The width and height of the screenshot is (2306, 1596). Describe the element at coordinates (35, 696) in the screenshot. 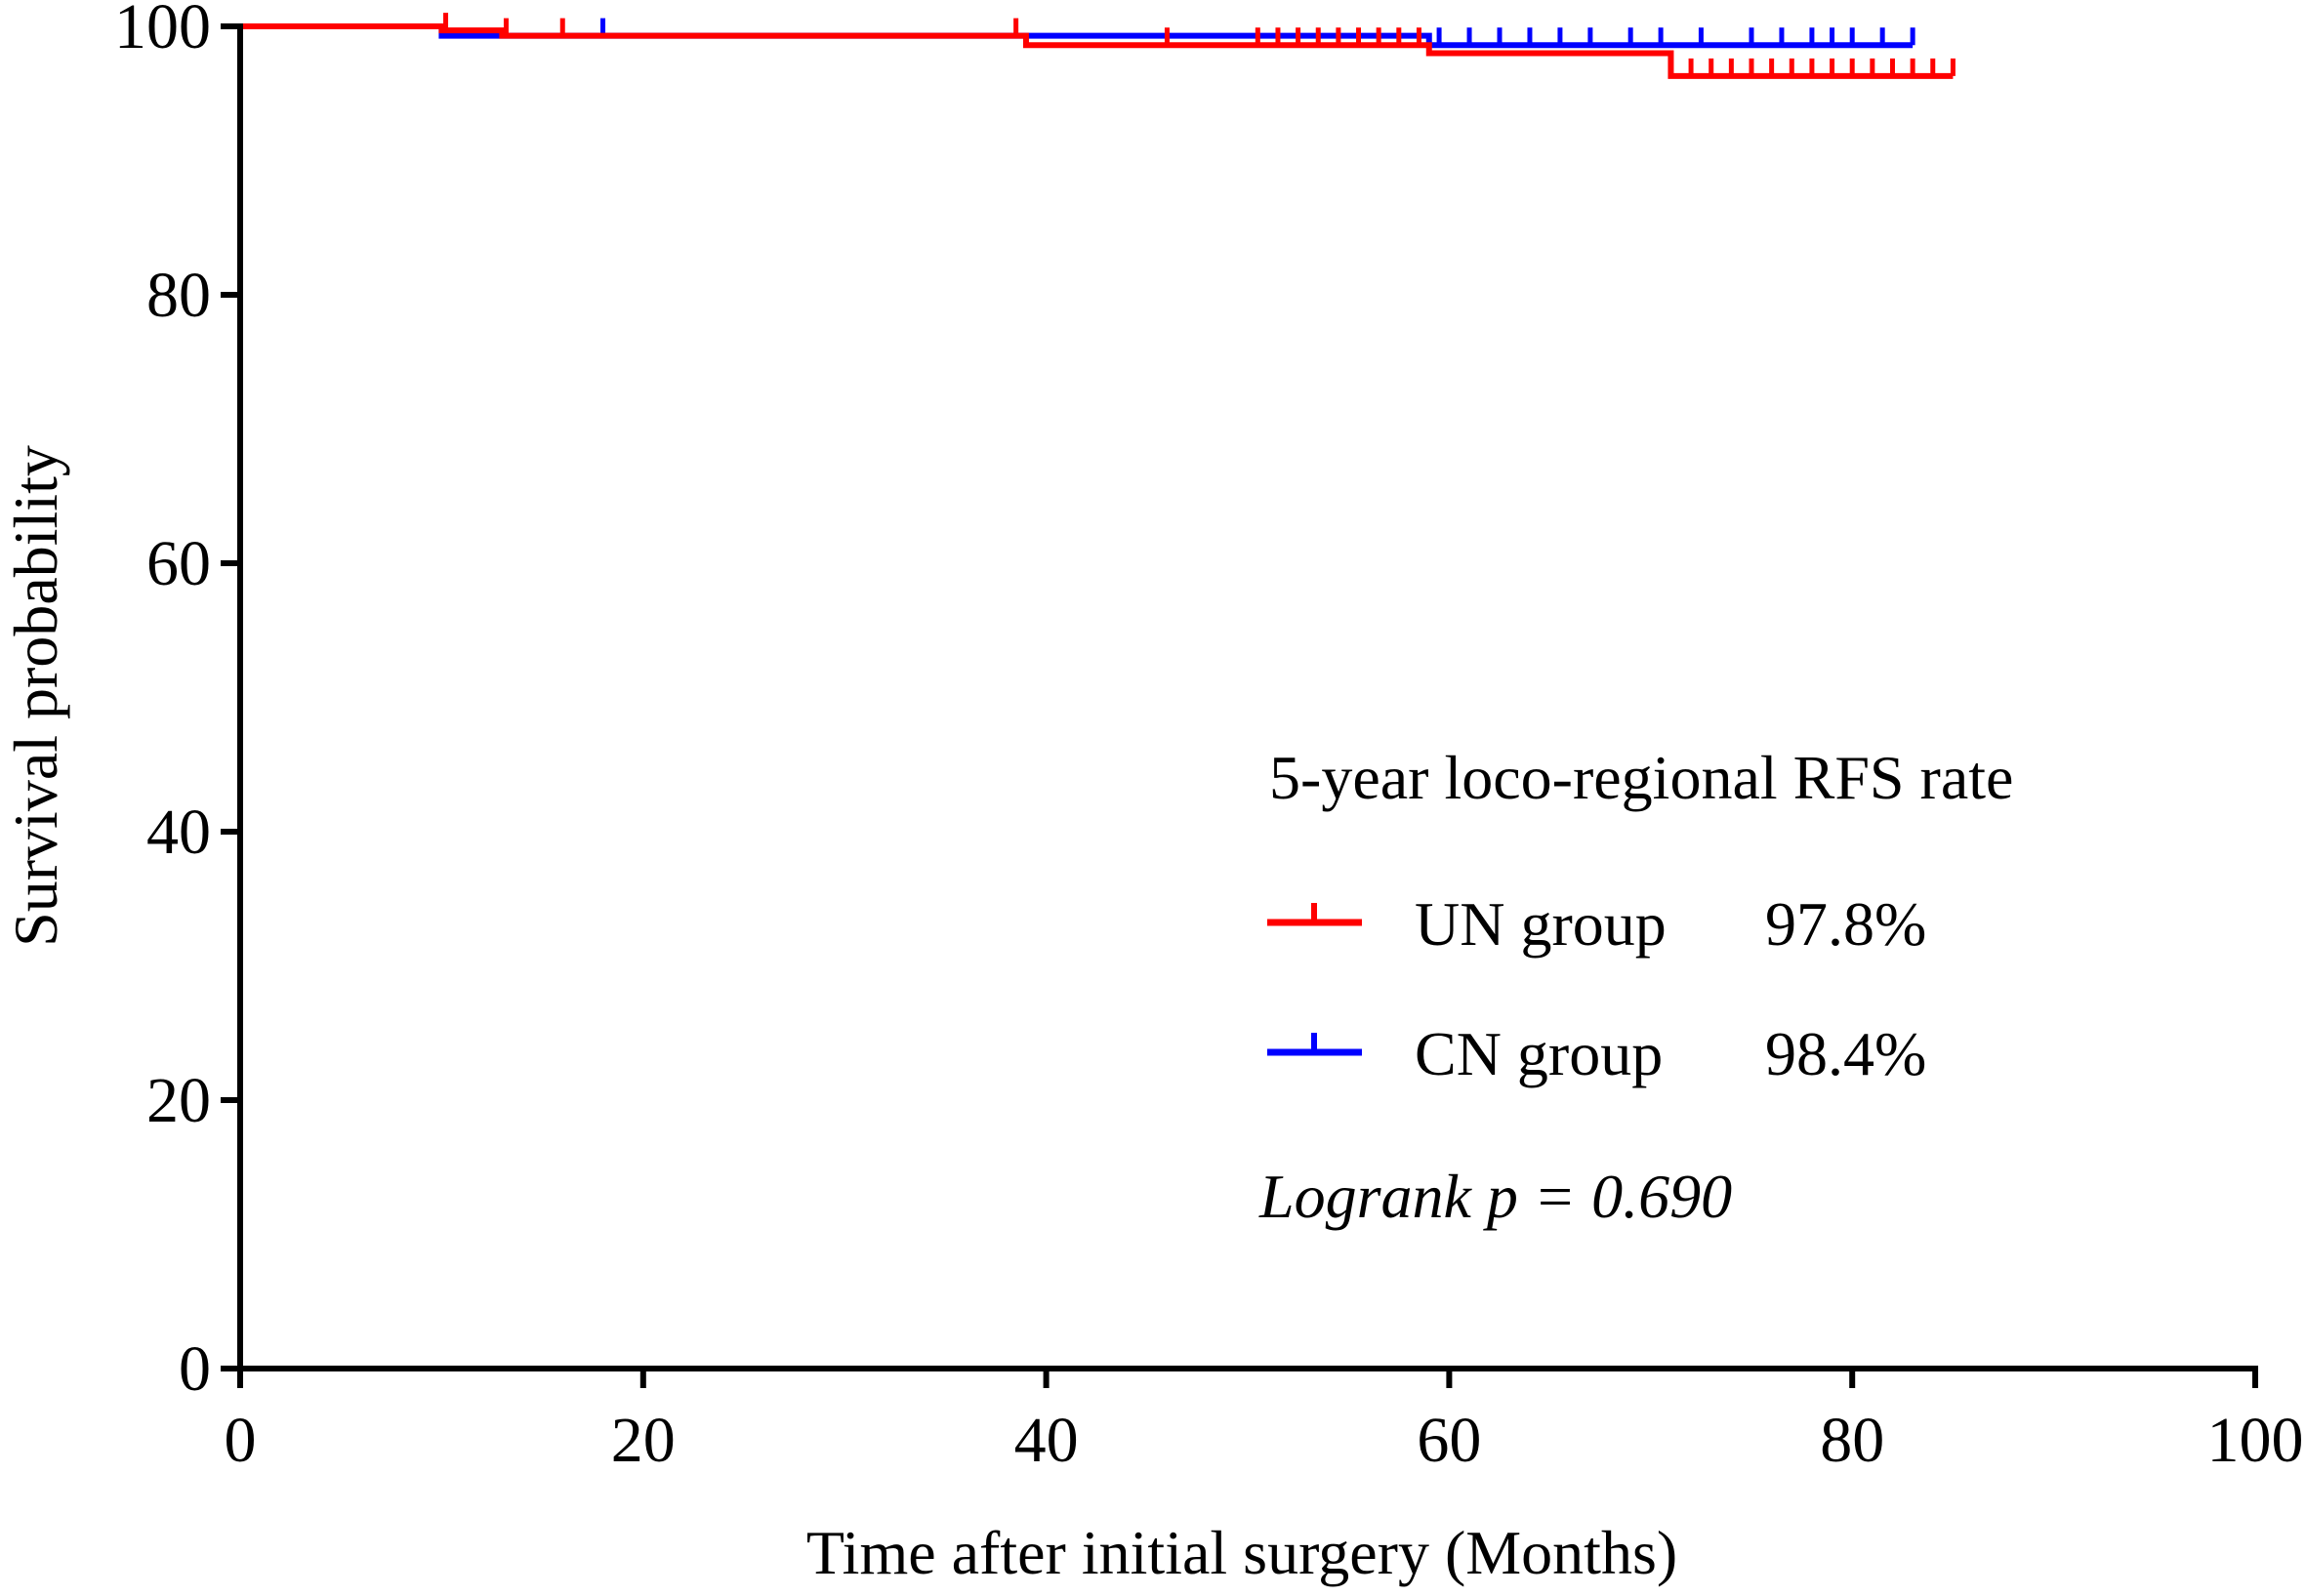

I see `y-axis-title: Survival probability` at that location.